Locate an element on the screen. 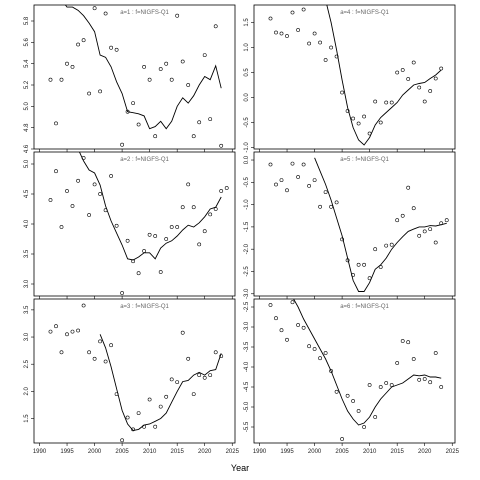 This screenshot has height=480, width=480. x-tick-label: 2000 is located at coordinates (95, 452).